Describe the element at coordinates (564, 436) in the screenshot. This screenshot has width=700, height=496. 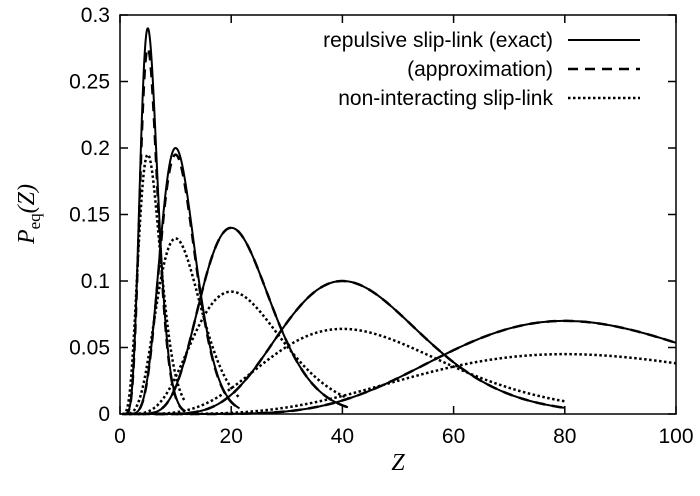
I see `x-tick-label: 80` at that location.